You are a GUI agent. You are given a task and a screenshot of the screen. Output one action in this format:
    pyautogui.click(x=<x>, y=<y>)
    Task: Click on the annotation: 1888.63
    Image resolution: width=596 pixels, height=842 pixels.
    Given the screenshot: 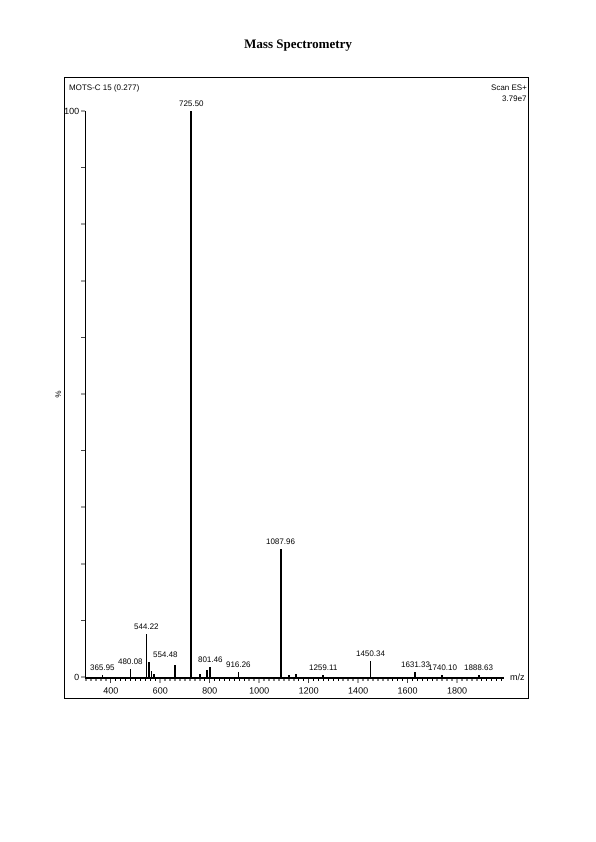 What is the action you would take?
    pyautogui.click(x=479, y=667)
    